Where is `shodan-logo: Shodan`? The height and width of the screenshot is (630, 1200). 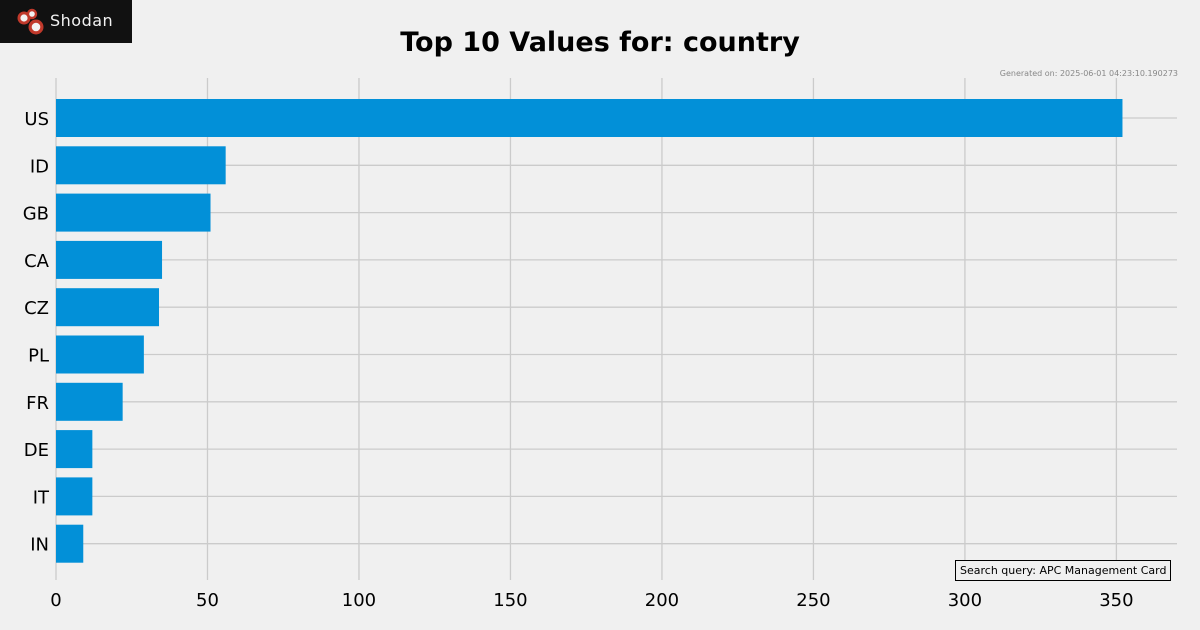
shodan-logo: Shodan is located at coordinates (66, 21).